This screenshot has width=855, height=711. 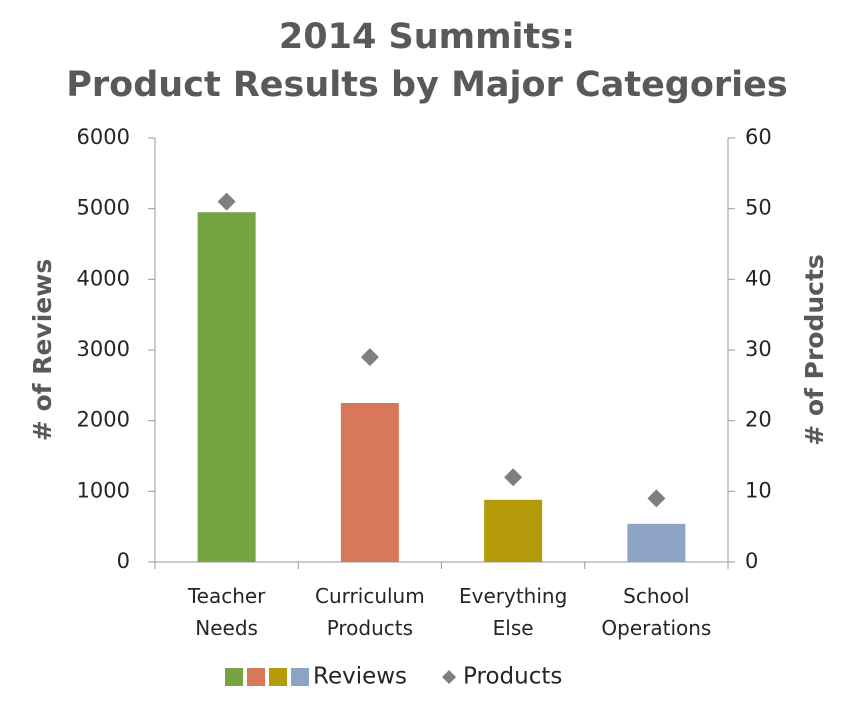 What do you see at coordinates (226, 612) in the screenshot?
I see `x-tick-label: Teacher Needs` at bounding box center [226, 612].